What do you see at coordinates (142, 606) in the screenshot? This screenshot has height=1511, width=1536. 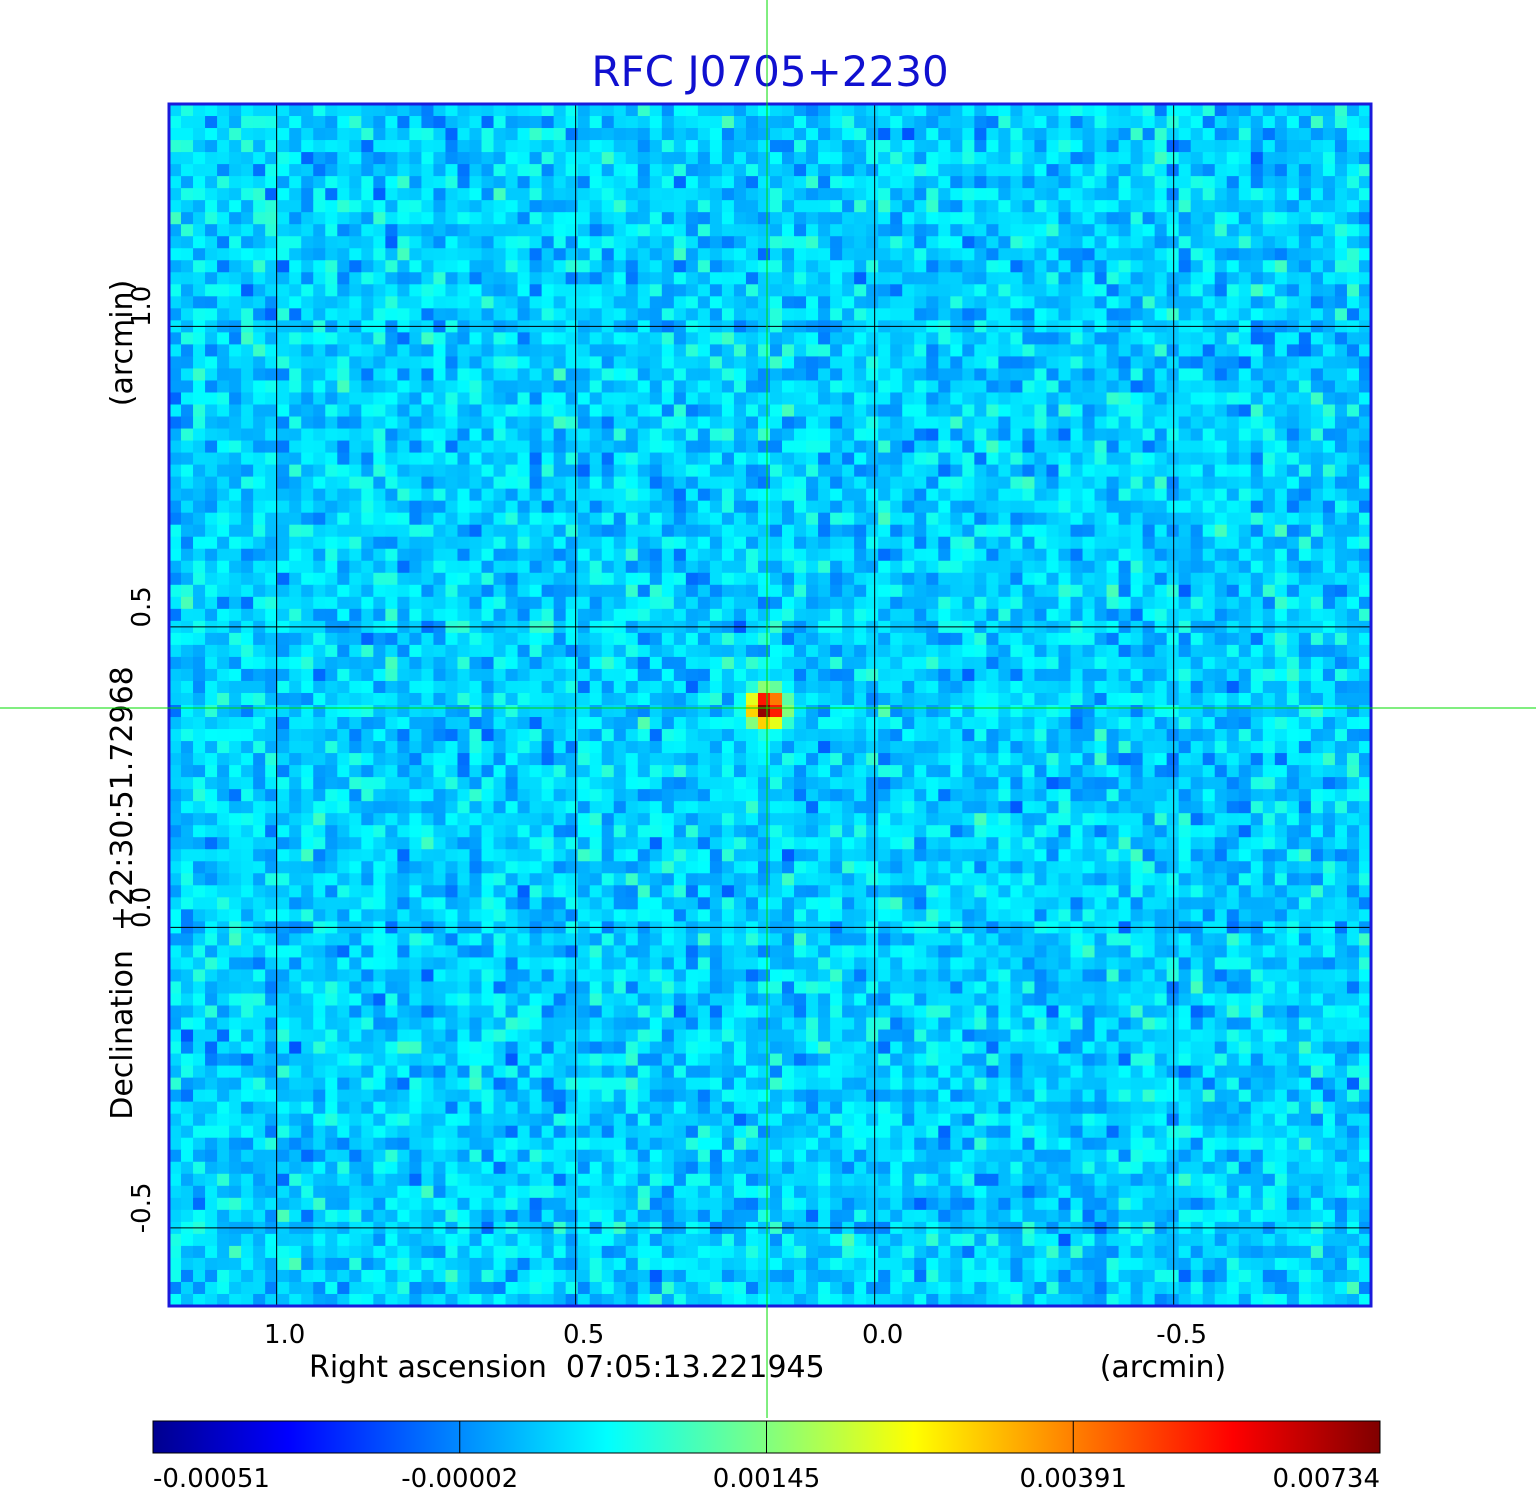 I see `y-tick-label: 0.5` at bounding box center [142, 606].